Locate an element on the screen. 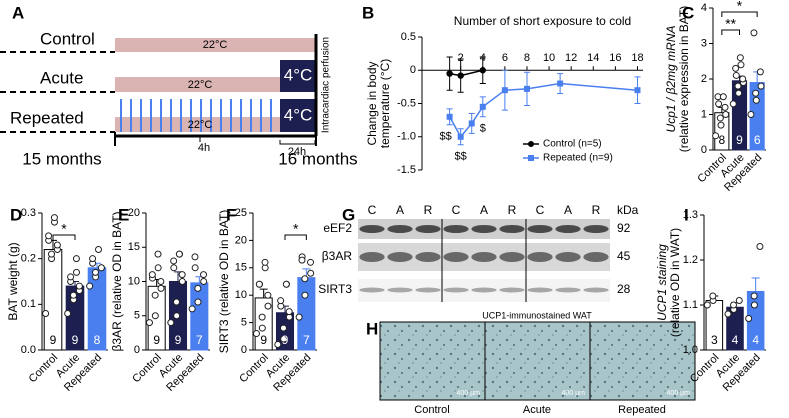  row-label: Acute is located at coordinates (61, 77).